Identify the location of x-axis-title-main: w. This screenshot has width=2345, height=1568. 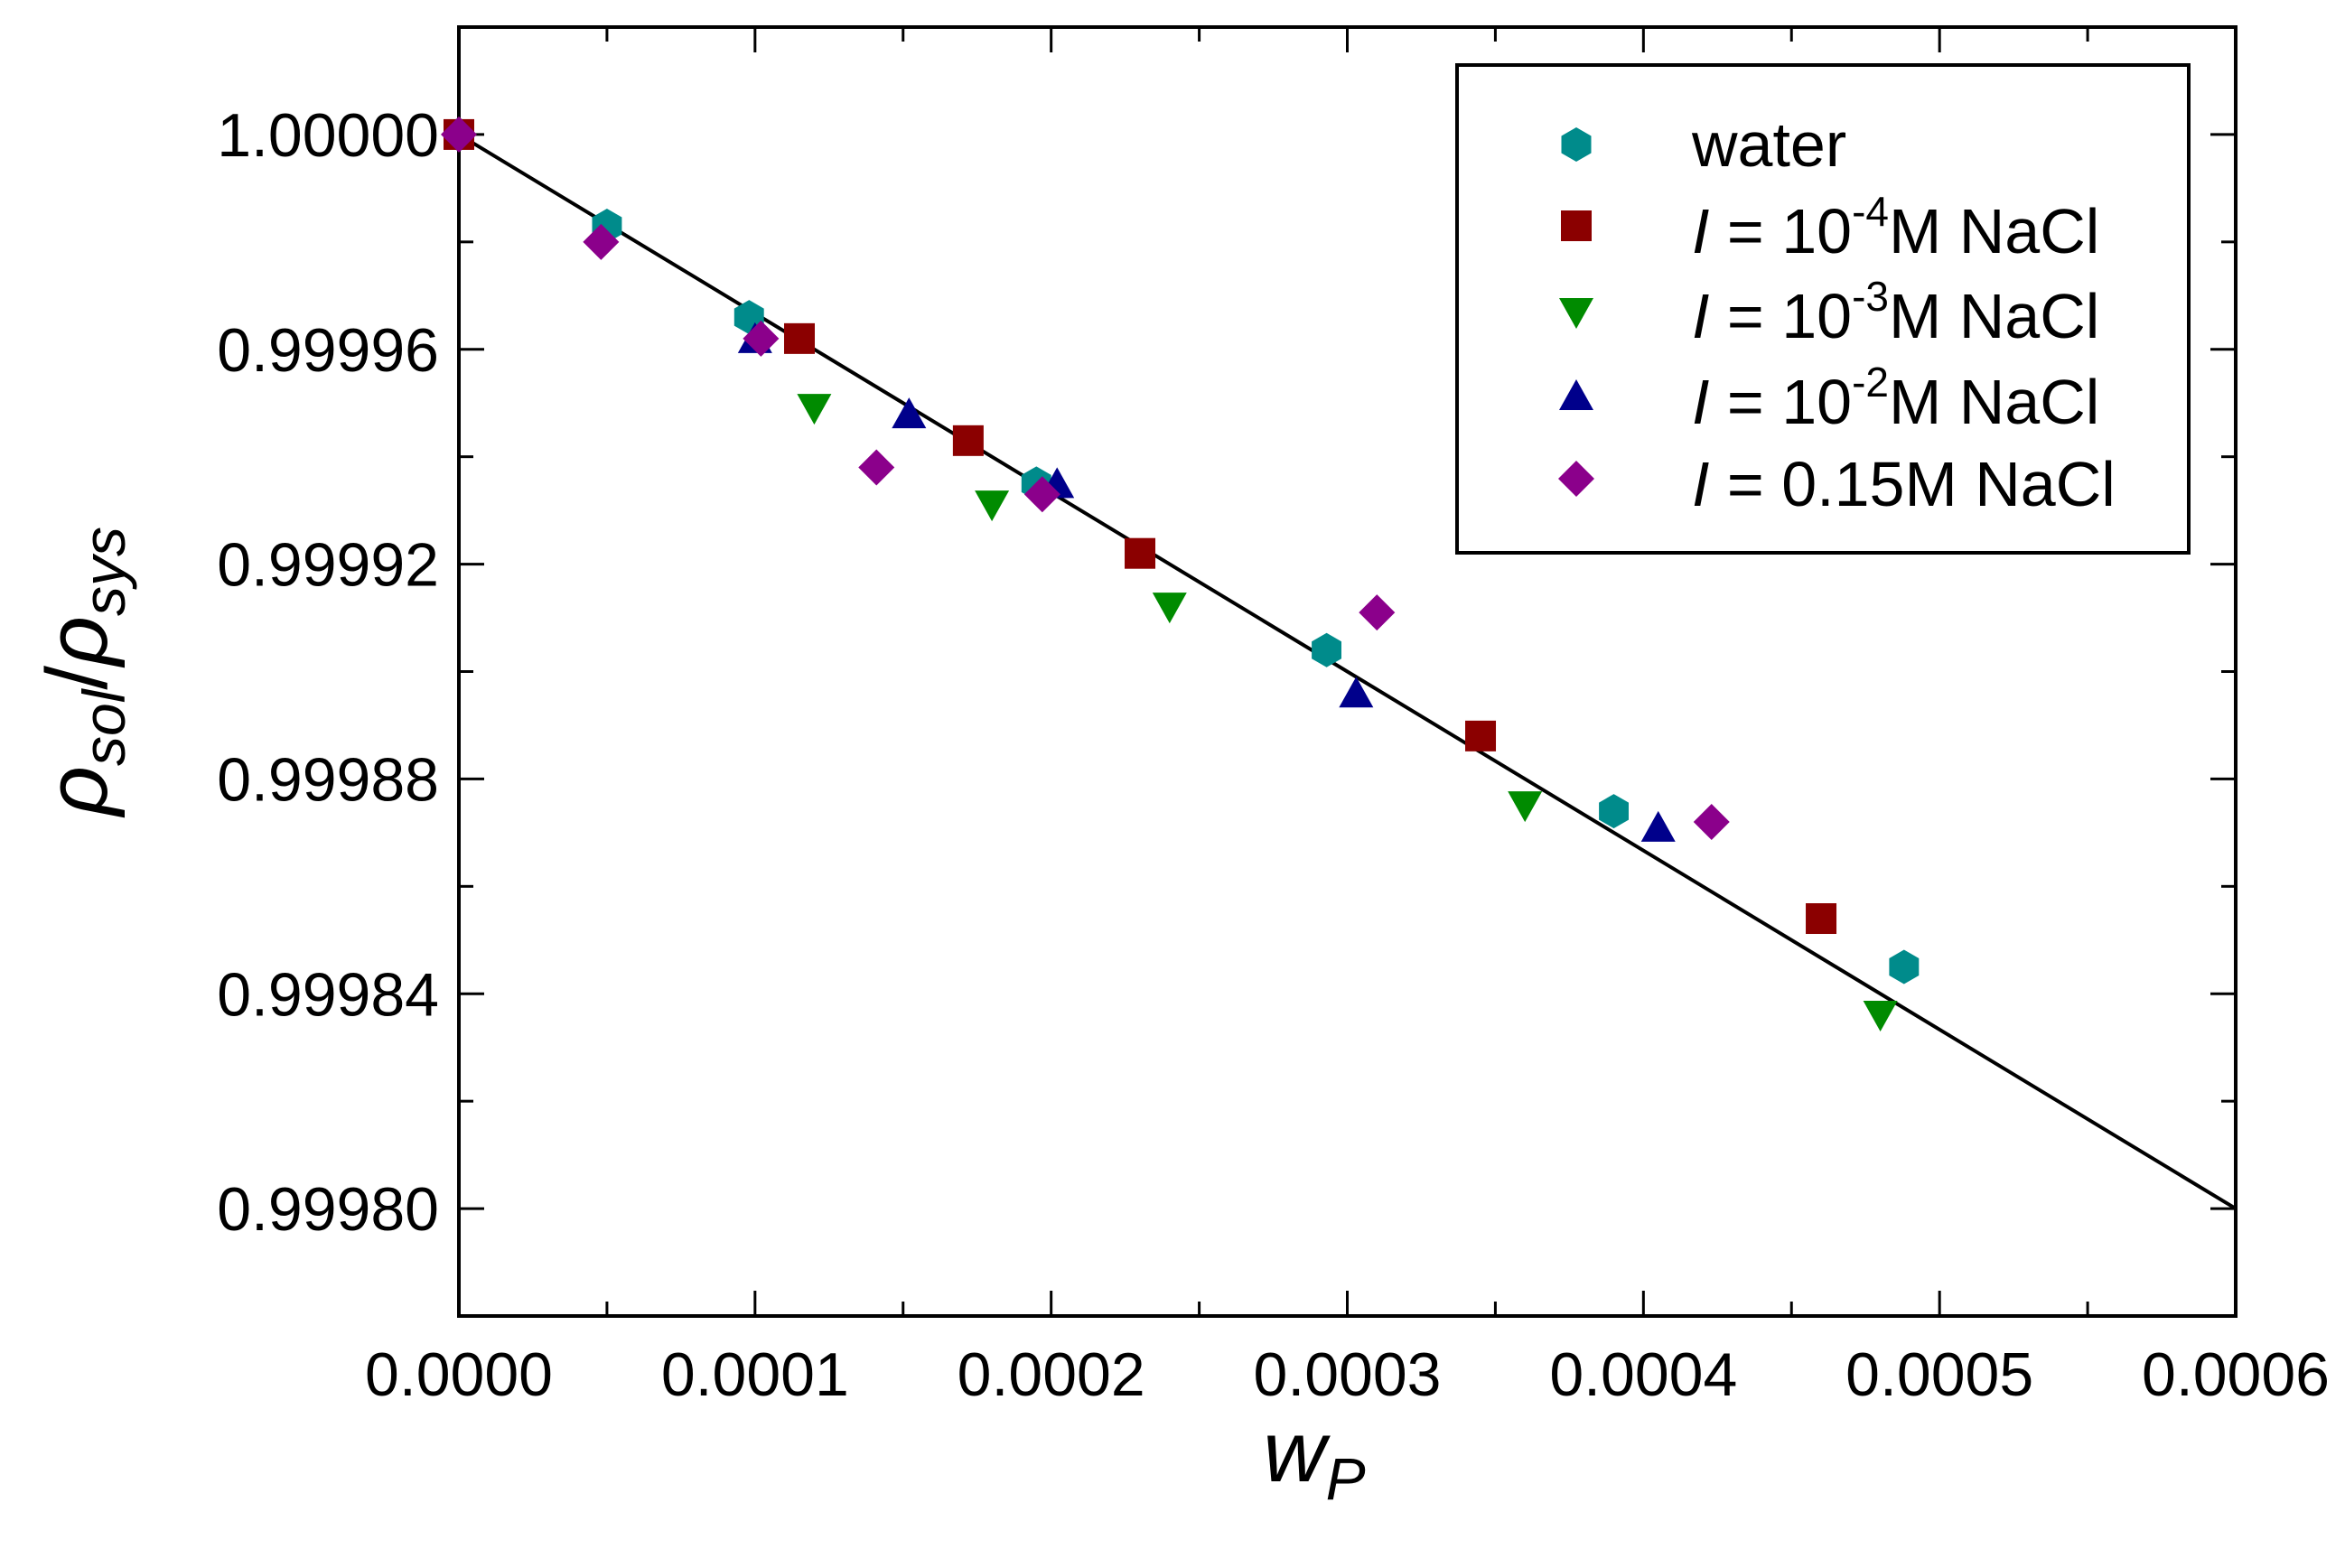
(1297, 1452).